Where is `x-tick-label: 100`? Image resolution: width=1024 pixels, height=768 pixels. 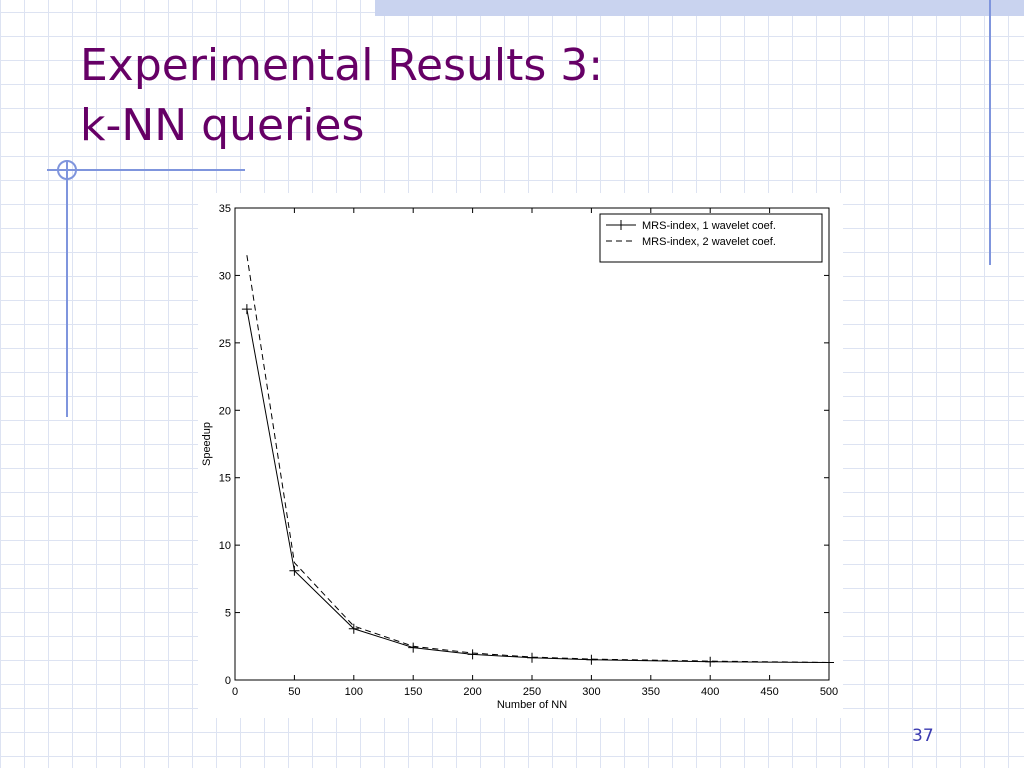
x-tick-label: 100 is located at coordinates (354, 692).